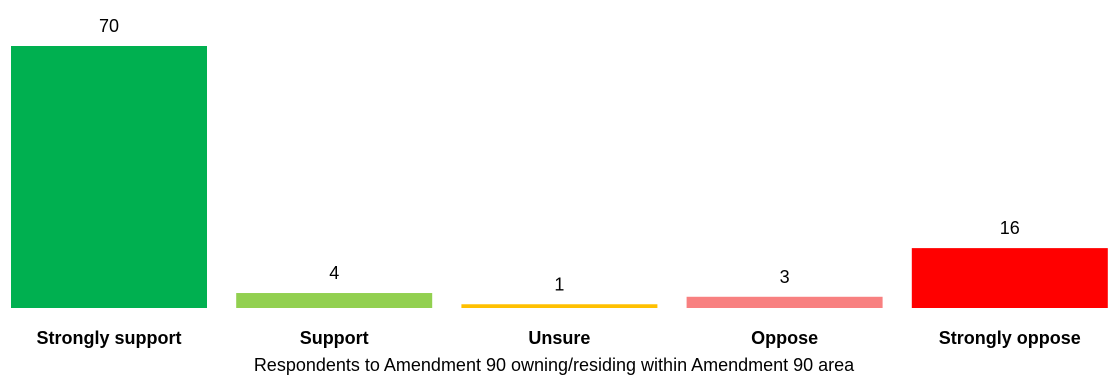  What do you see at coordinates (1010, 228) in the screenshot?
I see `value-label-strongly-oppose: 16` at bounding box center [1010, 228].